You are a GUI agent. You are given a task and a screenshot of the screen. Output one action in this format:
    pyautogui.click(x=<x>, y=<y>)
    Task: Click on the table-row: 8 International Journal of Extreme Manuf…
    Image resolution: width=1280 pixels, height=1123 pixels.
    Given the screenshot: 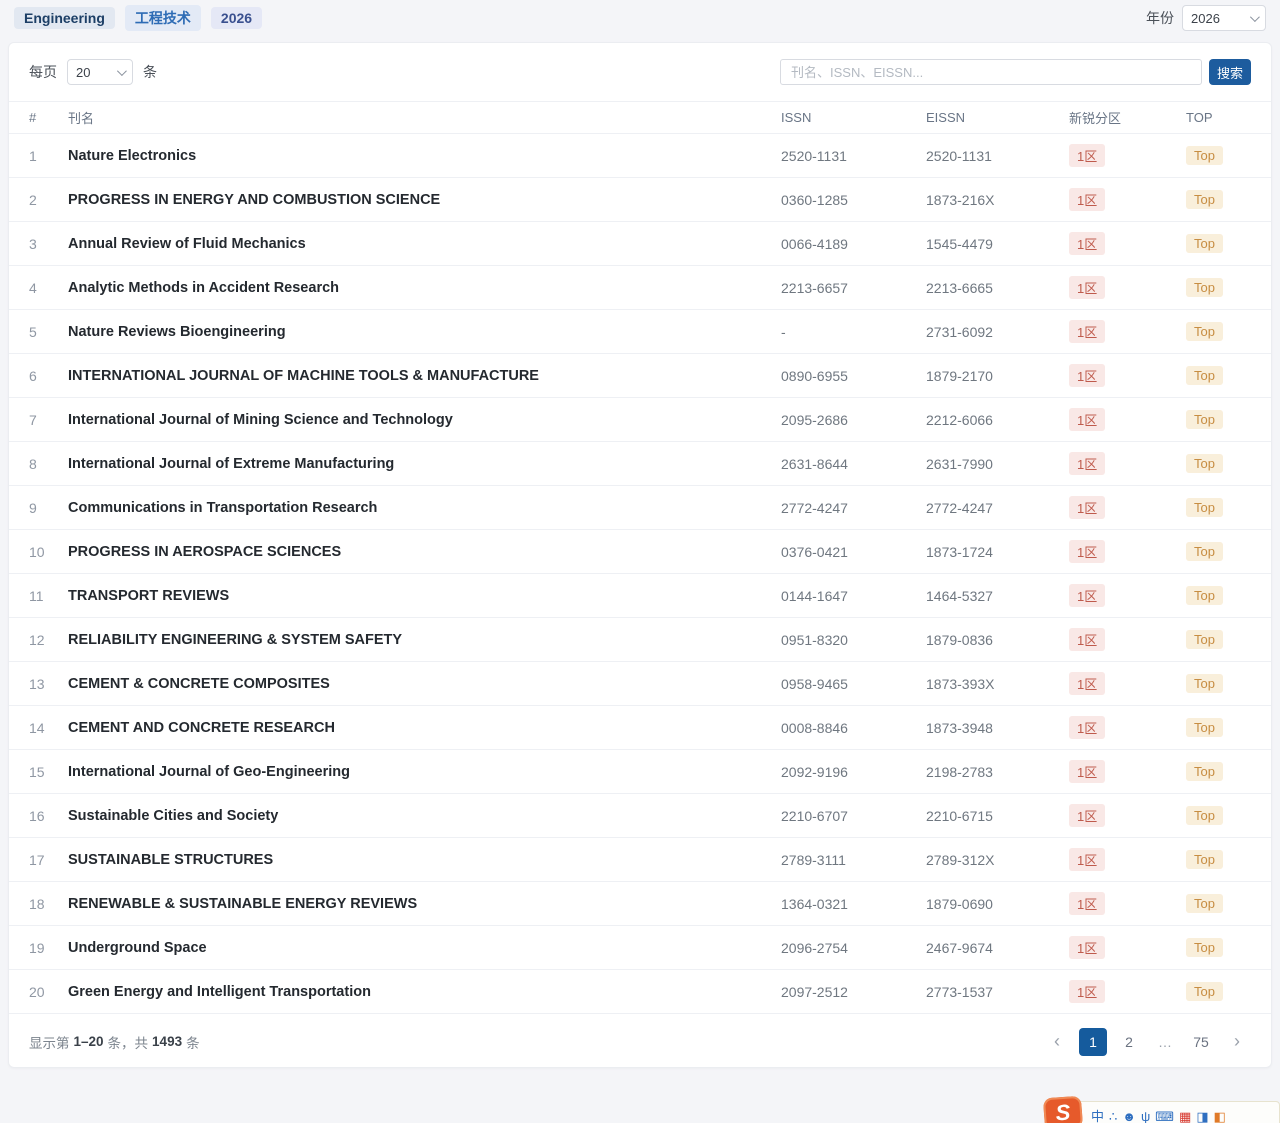 What is the action you would take?
    pyautogui.click(x=640, y=464)
    